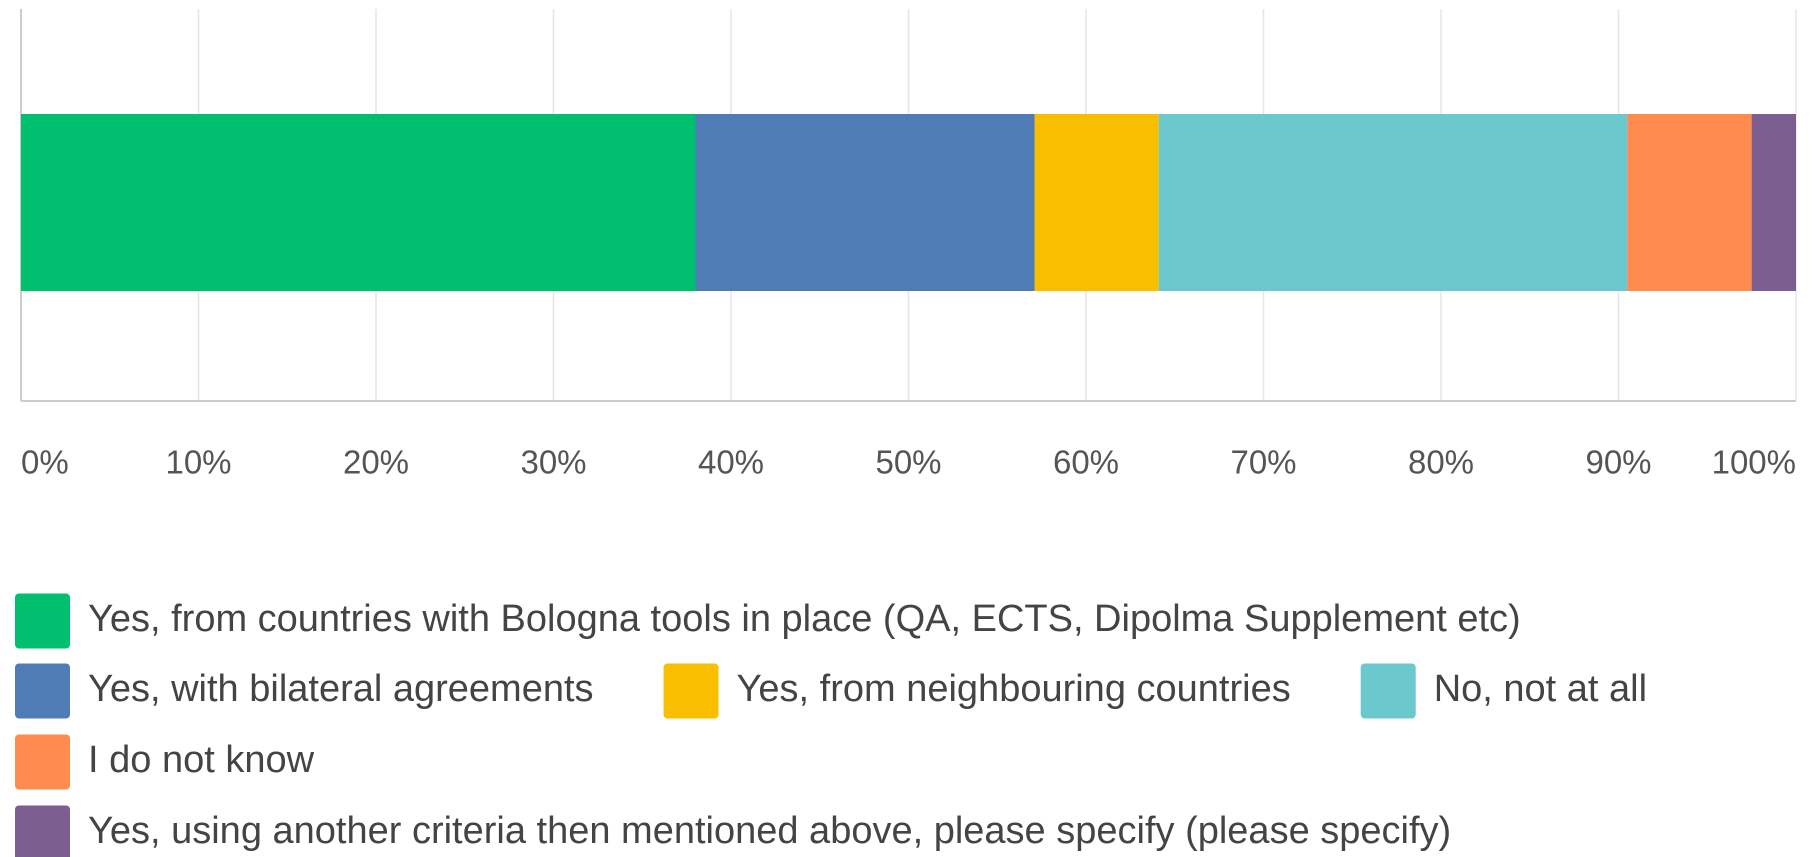 The width and height of the screenshot is (1819, 857). I want to click on x-tick-label: 0%, so click(45, 462).